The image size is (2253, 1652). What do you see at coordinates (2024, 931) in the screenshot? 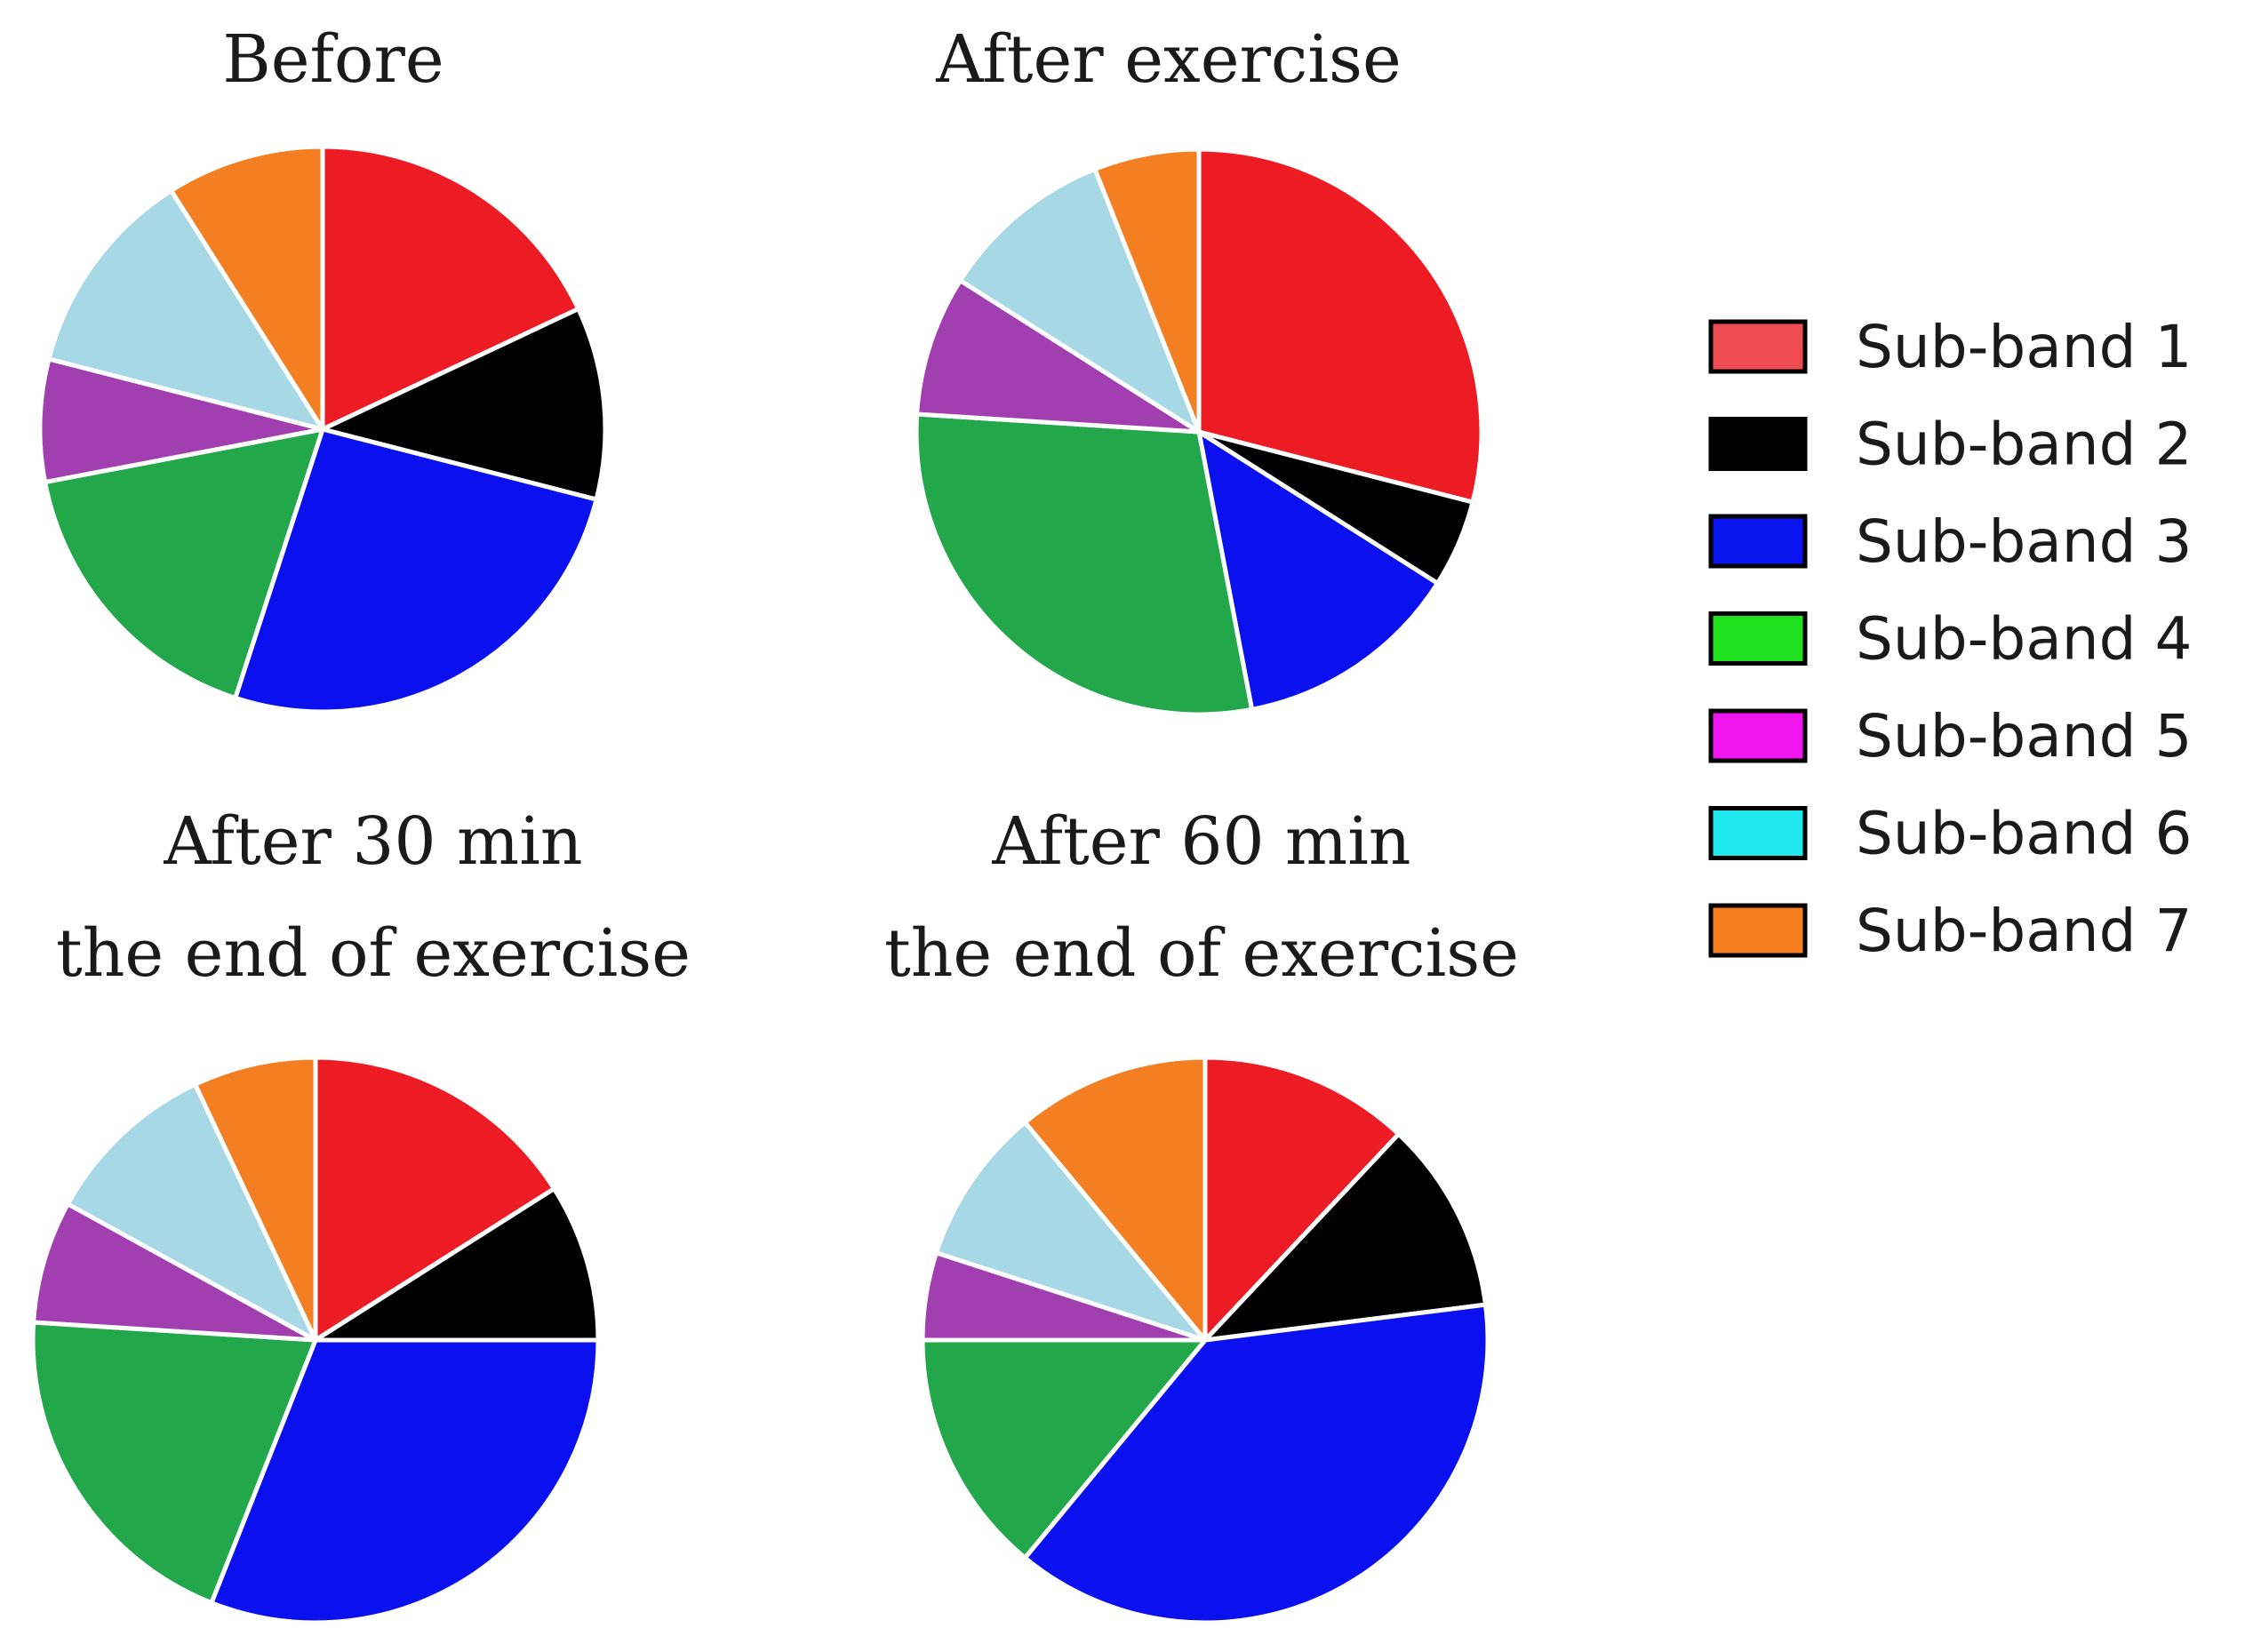
I see `legend-label: Sub-band 7` at bounding box center [2024, 931].